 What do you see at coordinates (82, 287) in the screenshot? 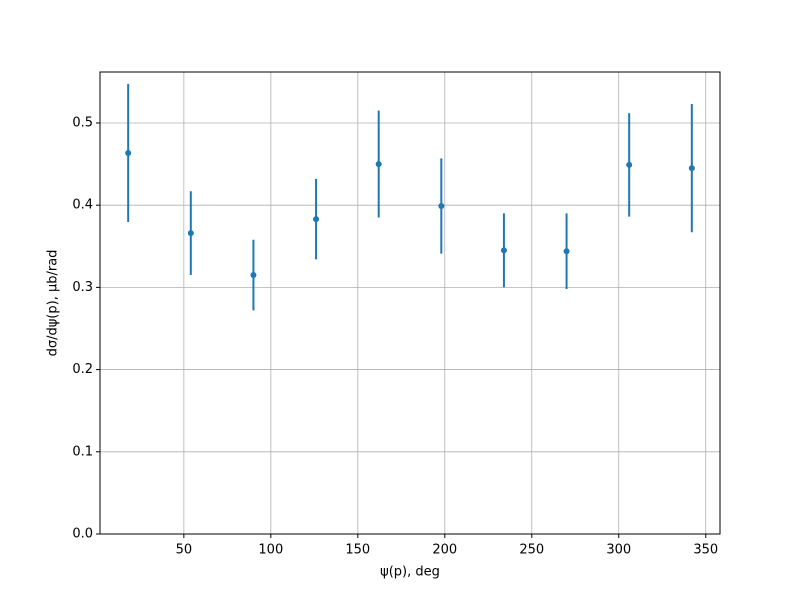
I see `y-tick-label: 0.3` at bounding box center [82, 287].